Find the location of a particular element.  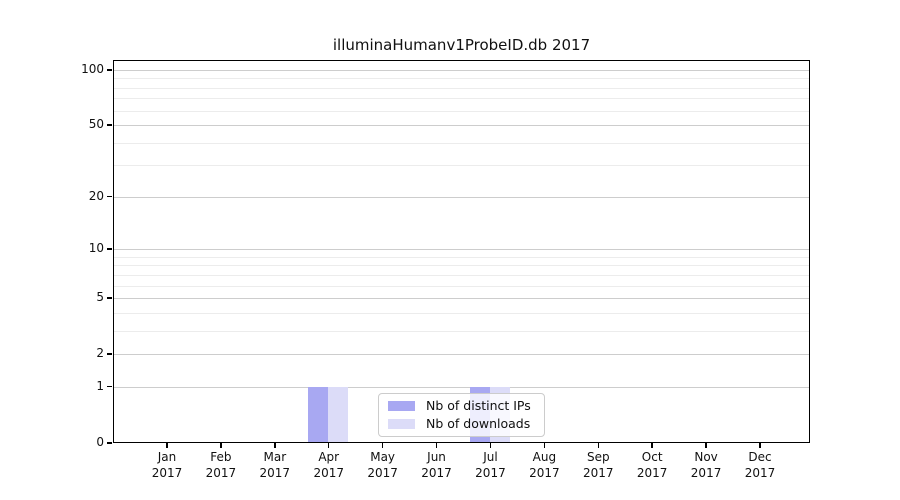

x-tick-month: Nov is located at coordinates (706, 457).